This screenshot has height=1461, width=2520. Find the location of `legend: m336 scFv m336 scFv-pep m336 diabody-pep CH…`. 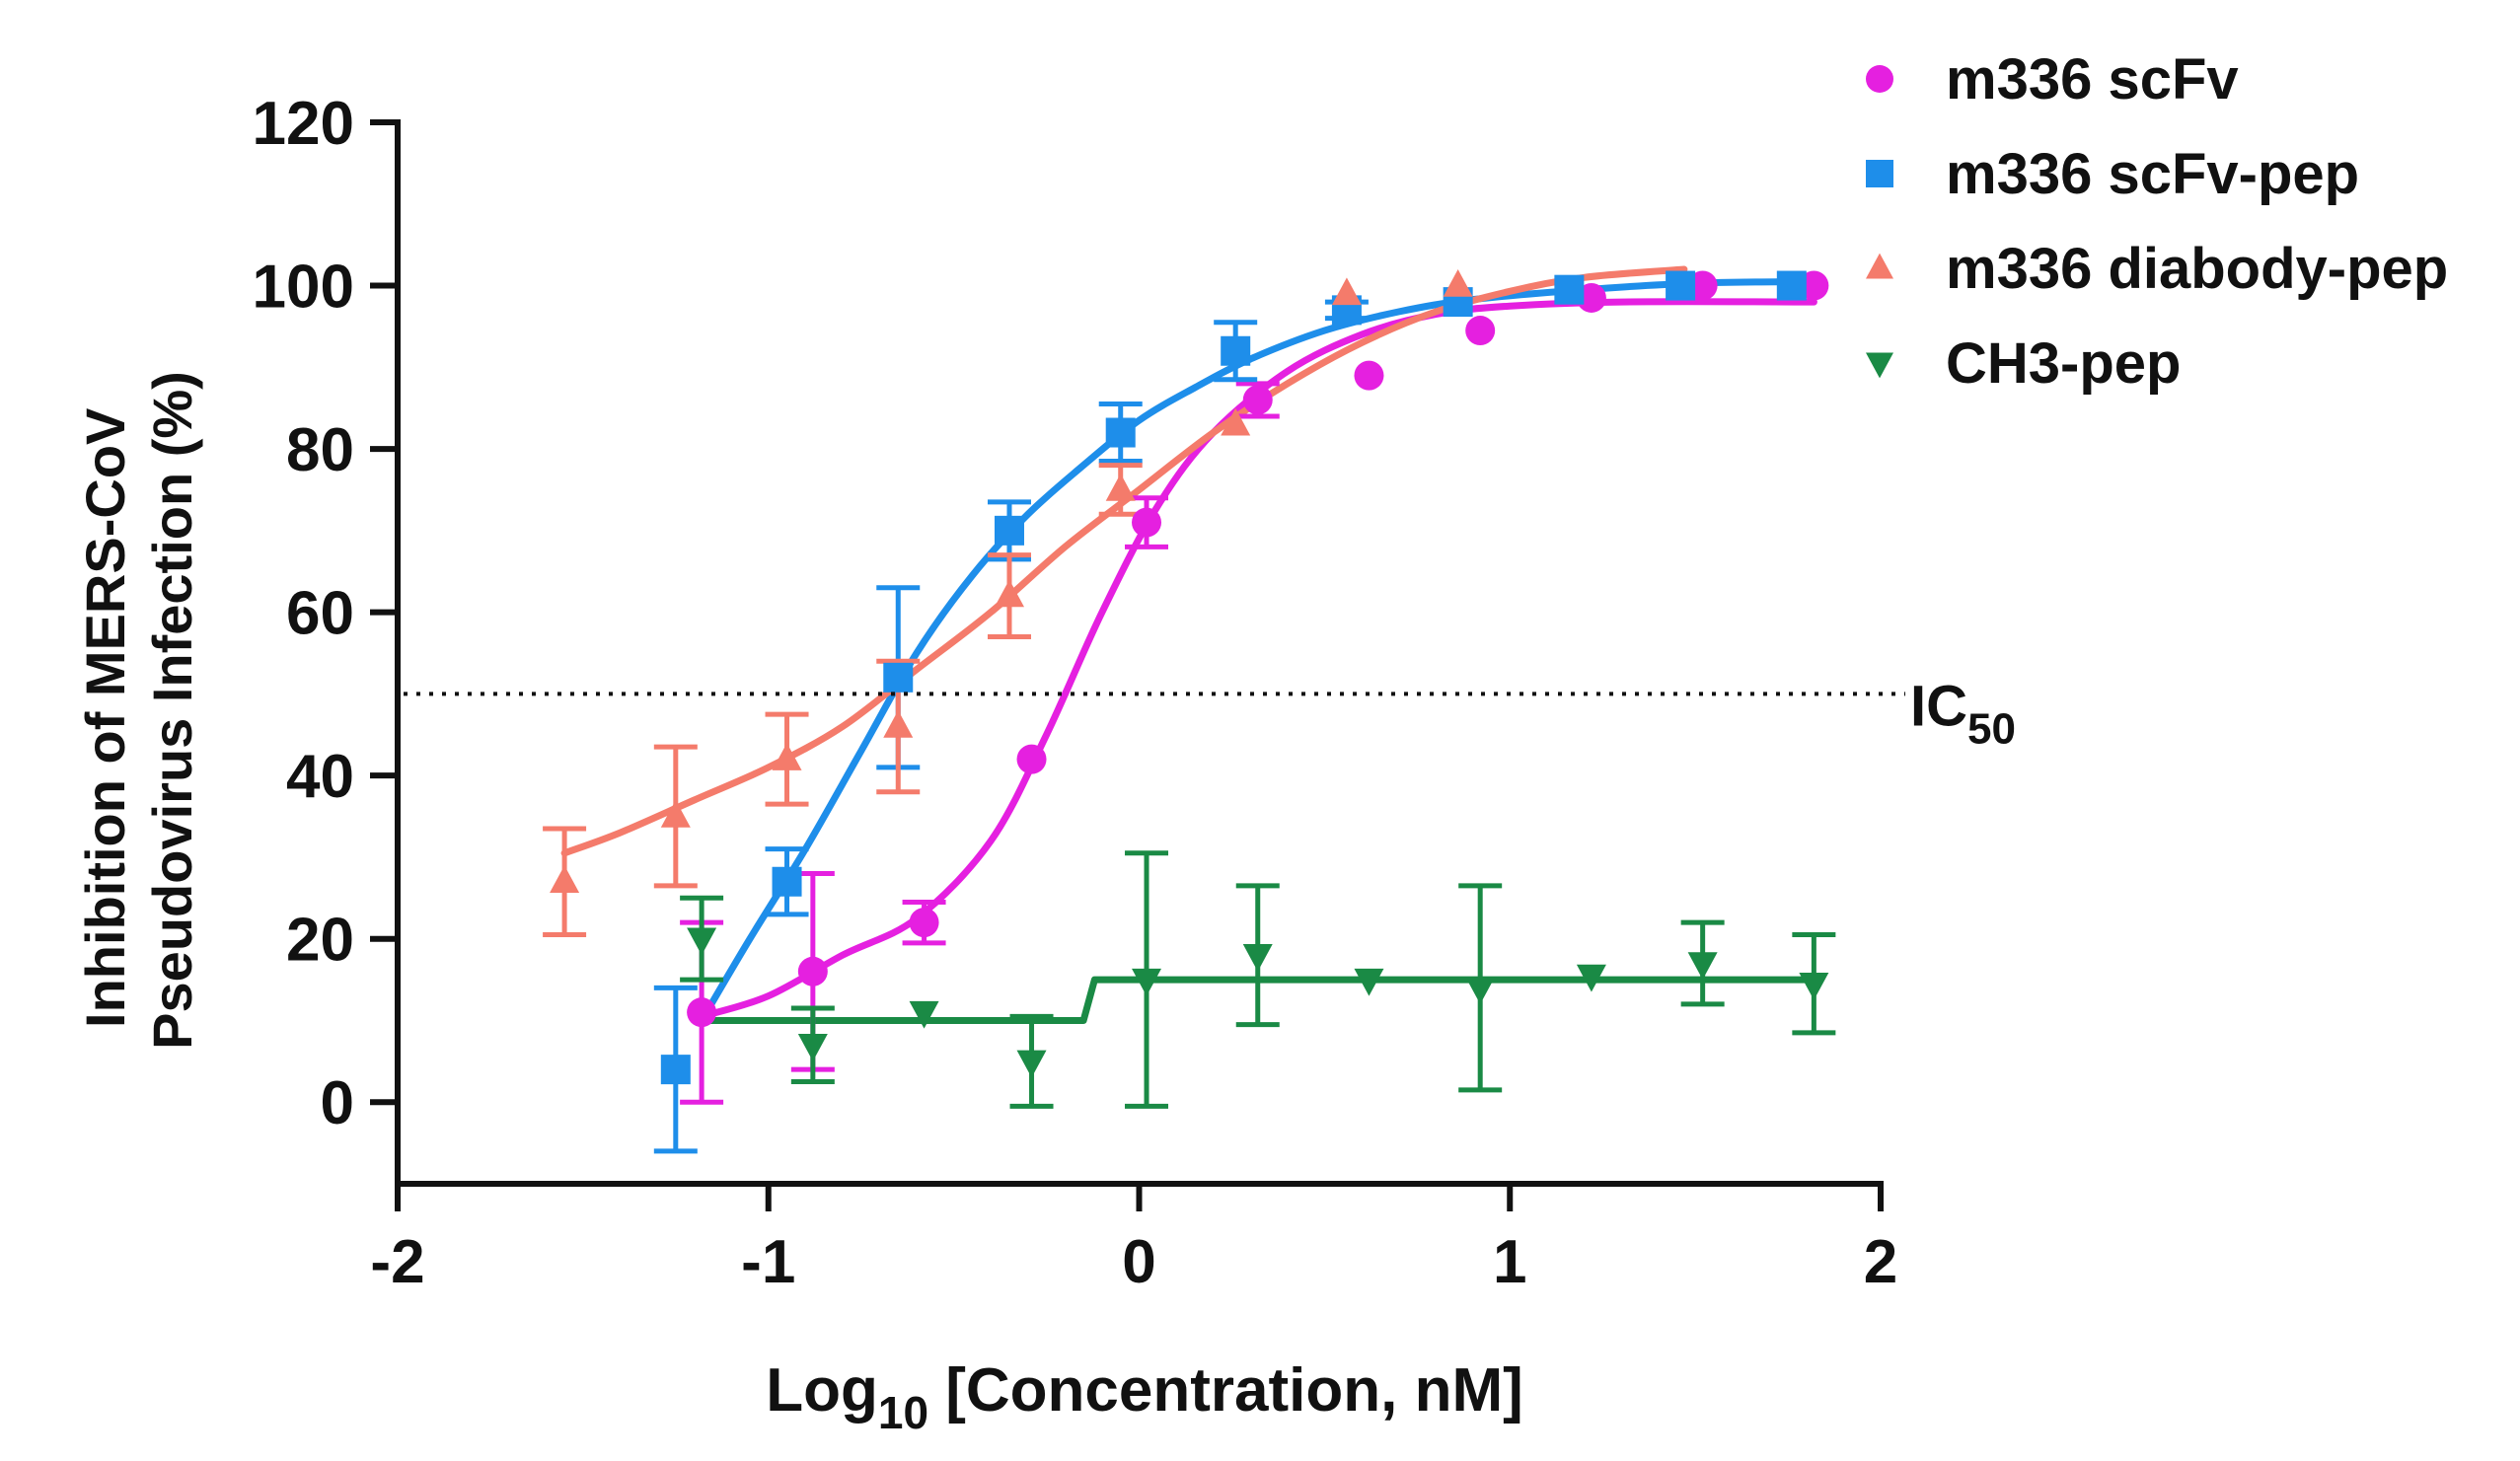

legend: m336 scFv m336 scFv-pep m336 diabody-pep CH… is located at coordinates (2157, 222).